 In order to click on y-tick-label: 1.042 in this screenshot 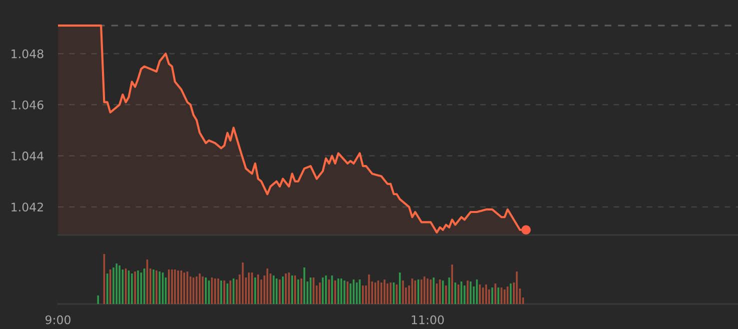, I will do `click(27, 207)`.